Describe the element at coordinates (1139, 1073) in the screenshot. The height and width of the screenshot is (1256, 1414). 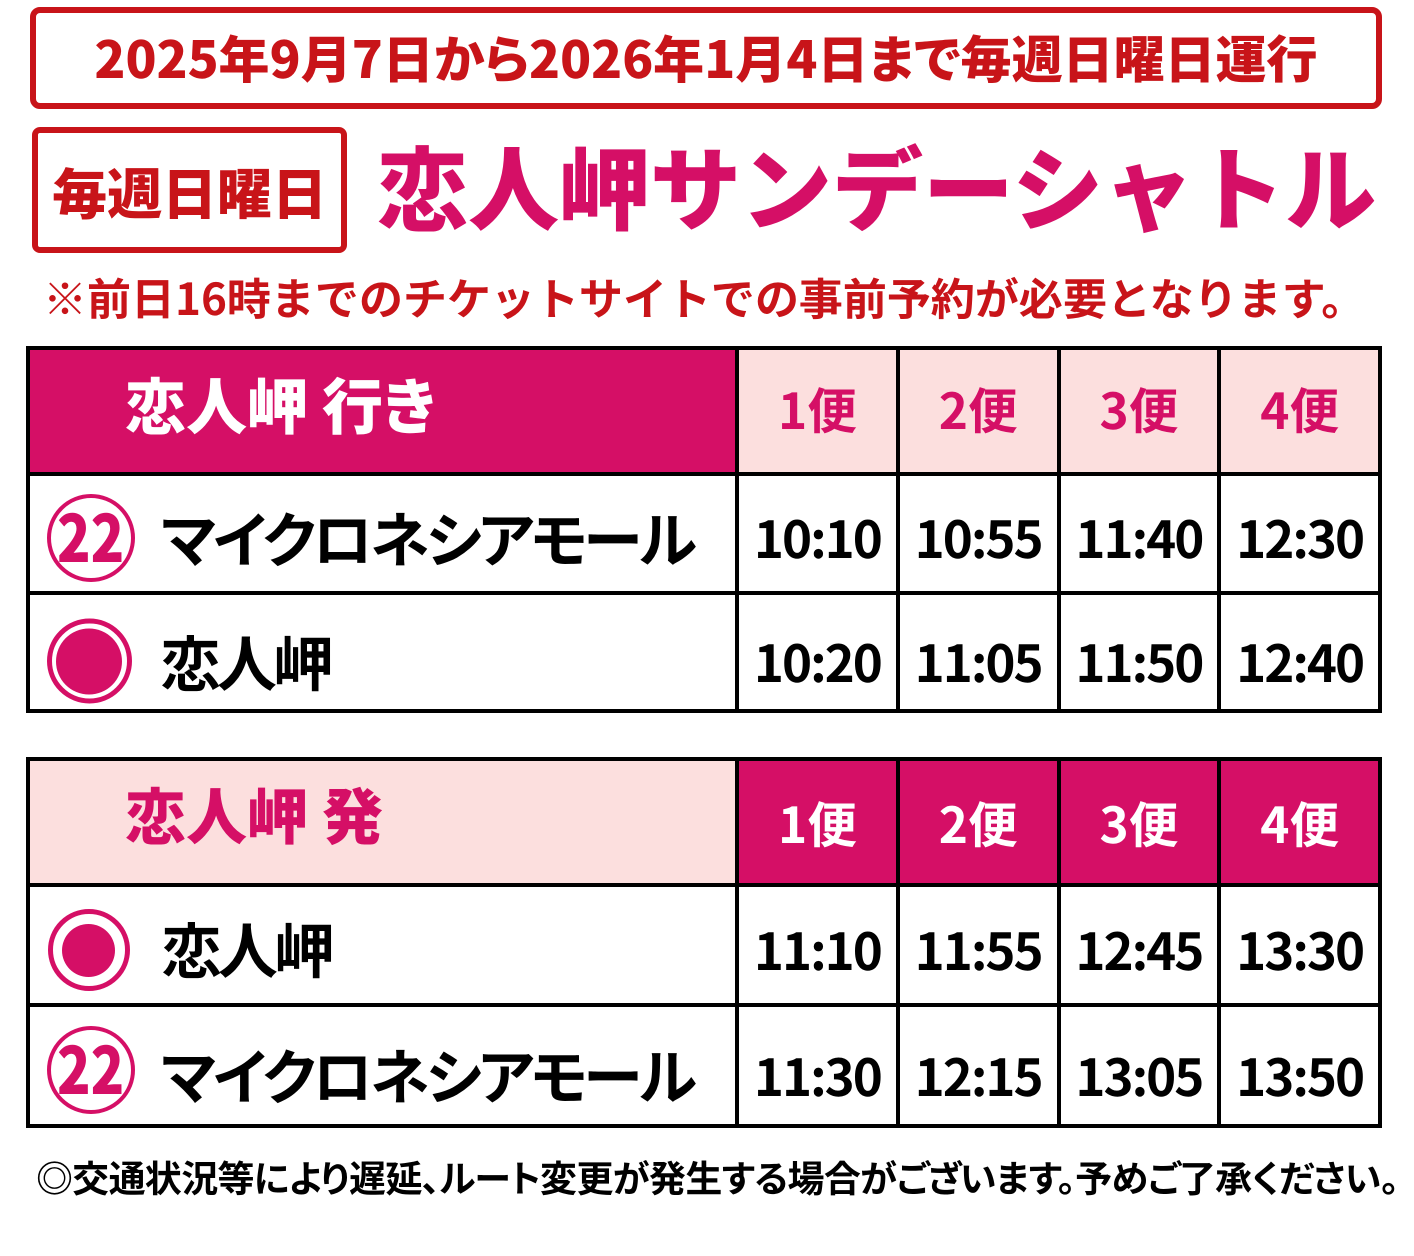
I see `time-value: 13:05` at that location.